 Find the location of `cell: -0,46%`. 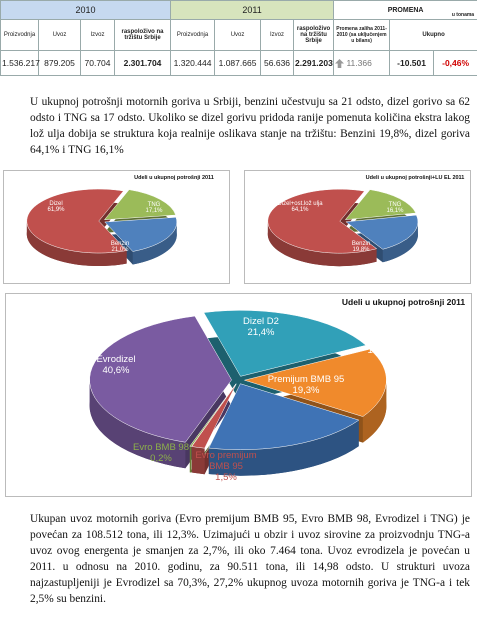

cell: -0,46% is located at coordinates (455, 63).